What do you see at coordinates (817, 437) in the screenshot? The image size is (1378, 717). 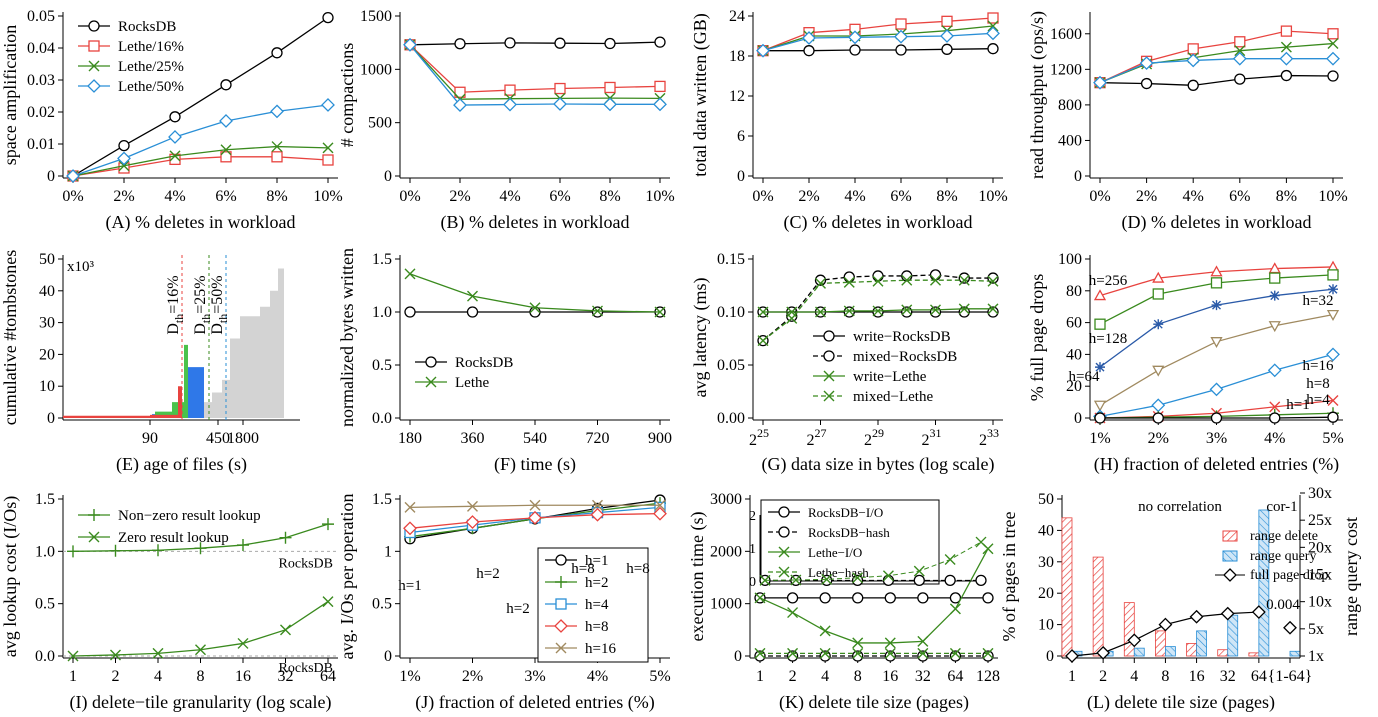 I see `x-tick-label: 227` at bounding box center [817, 437].